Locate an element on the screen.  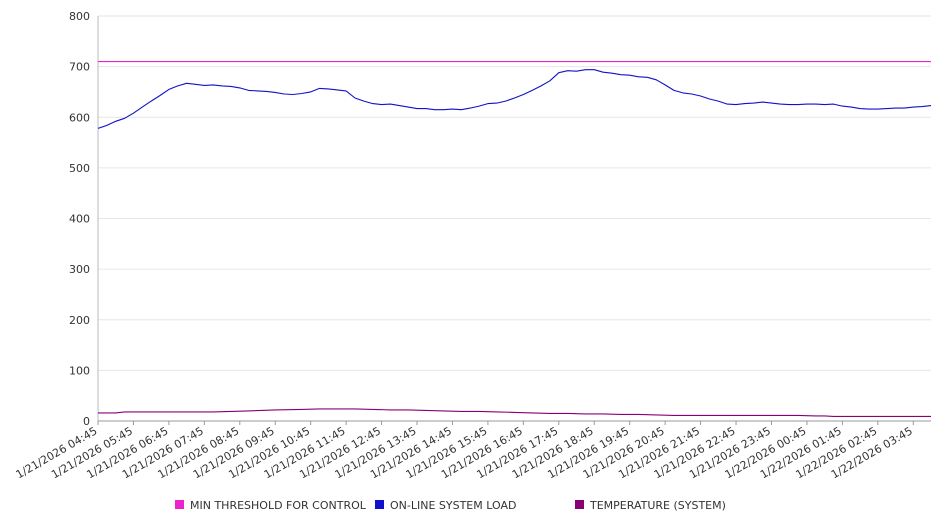
legend-label: ON-LINE SYSTEM LOAD is located at coordinates (453, 505).